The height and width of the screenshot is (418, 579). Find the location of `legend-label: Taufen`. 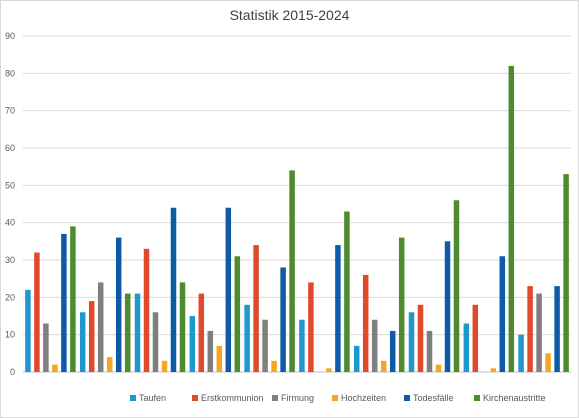

legend-label: Taufen is located at coordinates (152, 398).